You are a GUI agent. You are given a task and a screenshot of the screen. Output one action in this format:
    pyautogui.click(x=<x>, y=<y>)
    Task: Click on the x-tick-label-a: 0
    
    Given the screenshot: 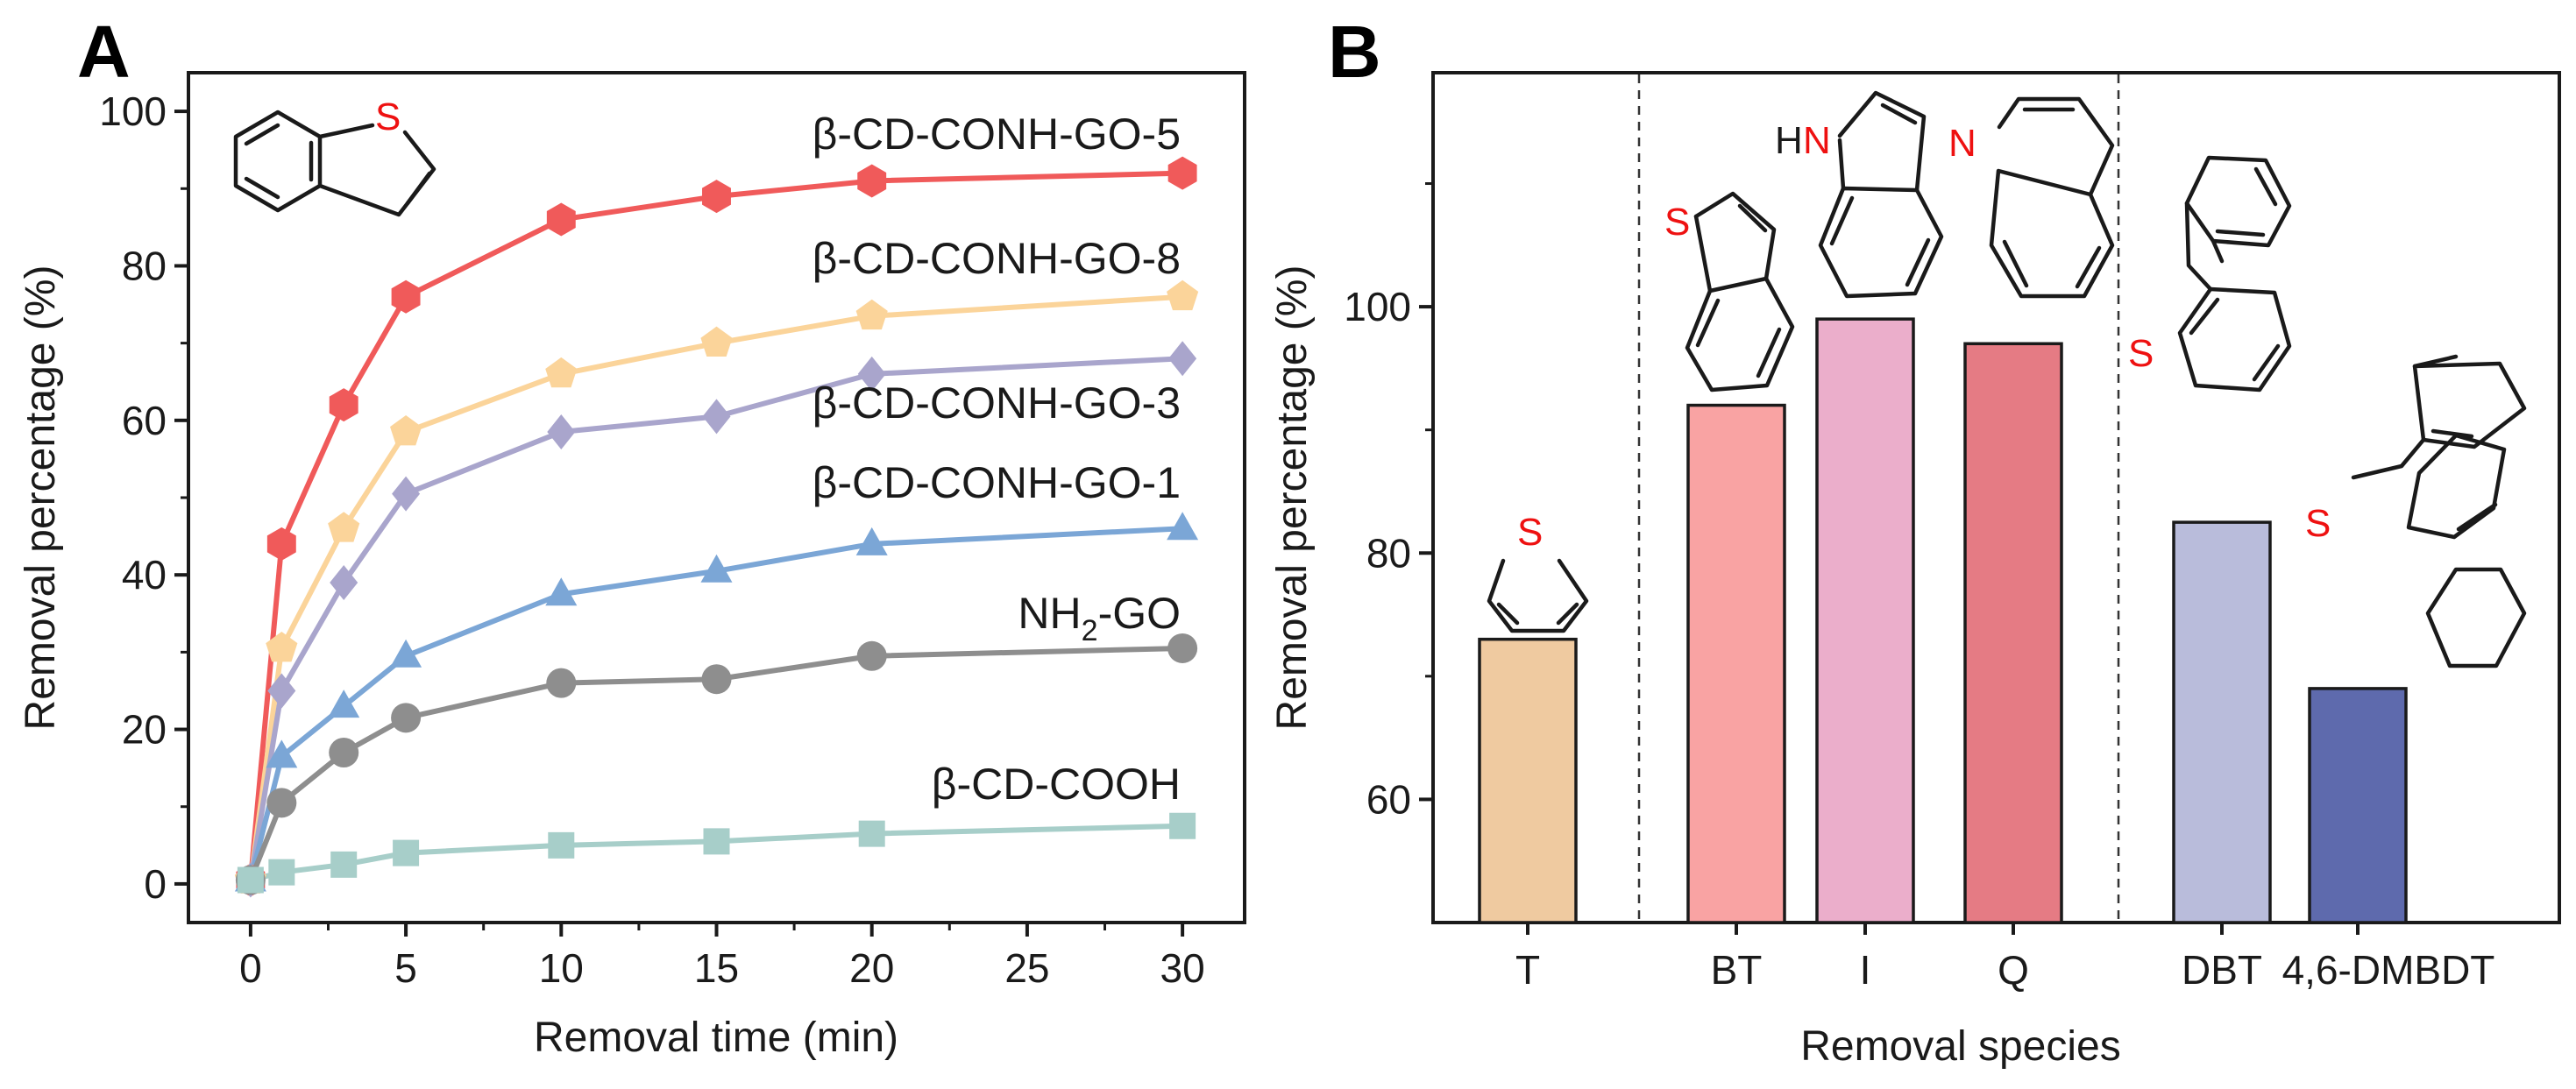 What is the action you would take?
    pyautogui.click(x=251, y=968)
    